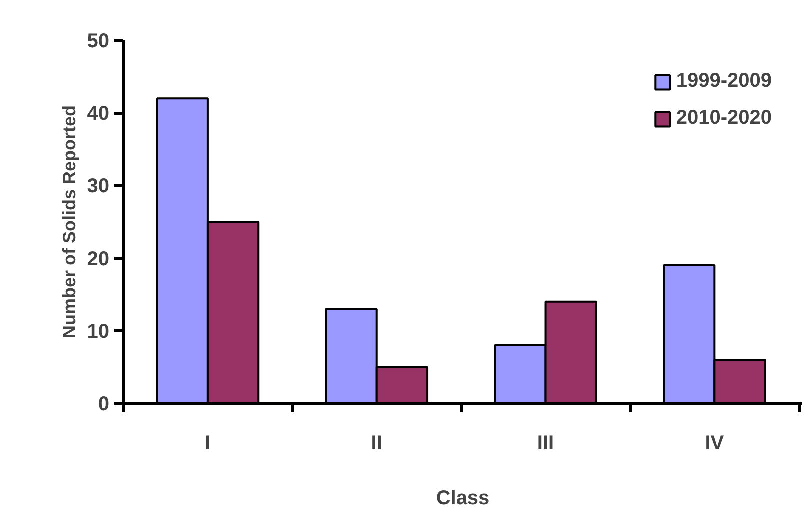 This screenshot has height=512, width=804. Describe the element at coordinates (98, 114) in the screenshot. I see `y-tick-label: 40` at that location.